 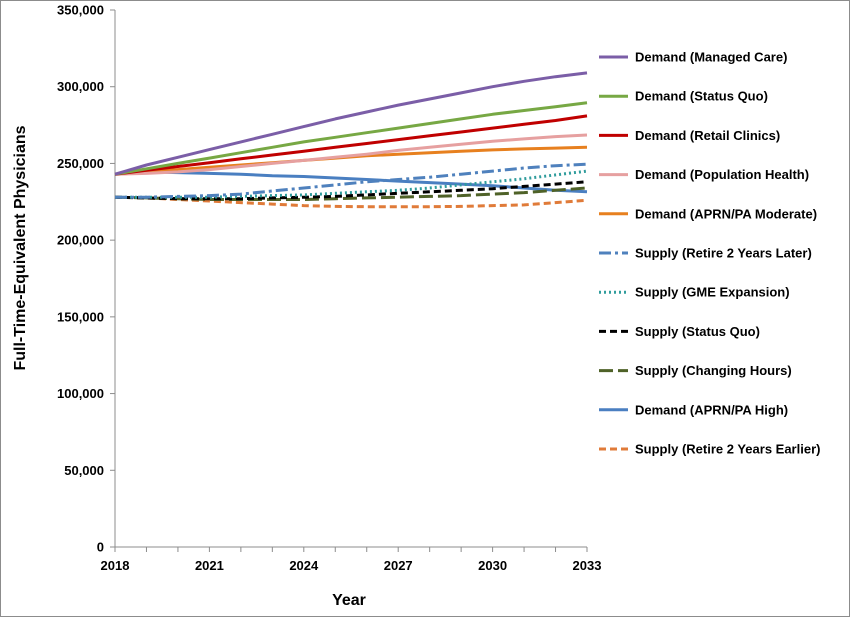 I want to click on legend-label: Supply (Retire 2 Years Earlier), so click(x=727, y=449).